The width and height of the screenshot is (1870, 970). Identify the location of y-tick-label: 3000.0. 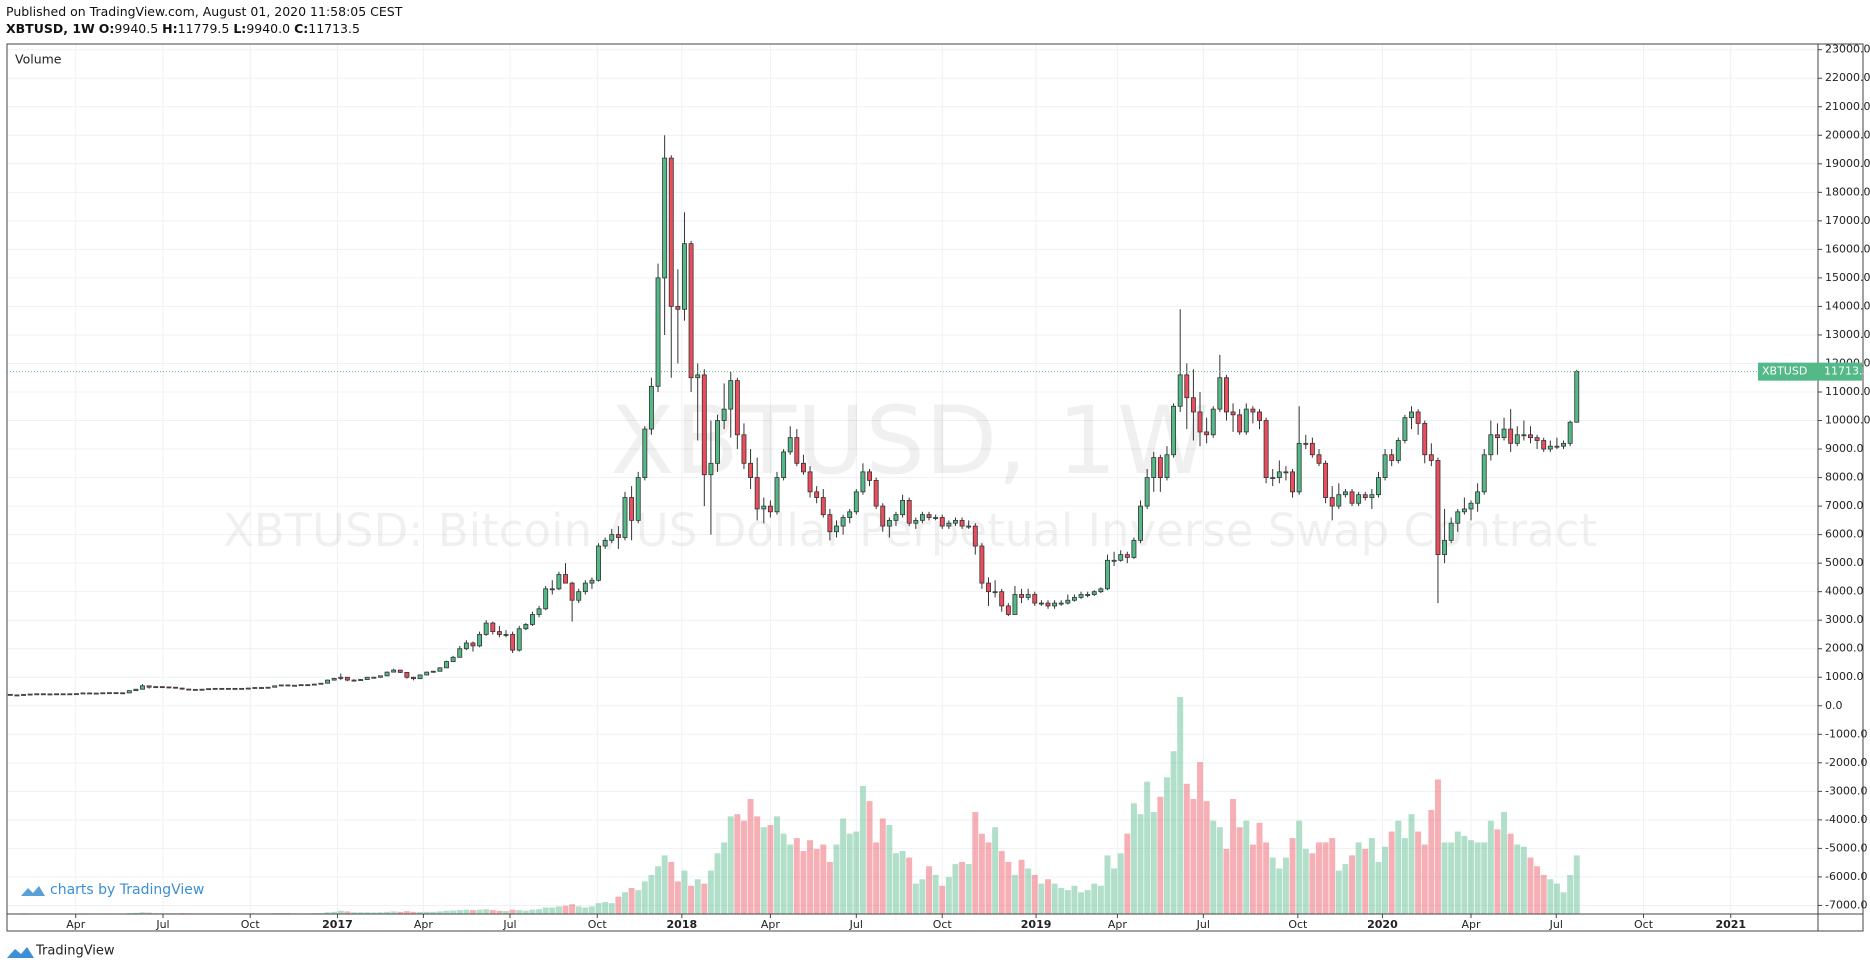
(1844, 619).